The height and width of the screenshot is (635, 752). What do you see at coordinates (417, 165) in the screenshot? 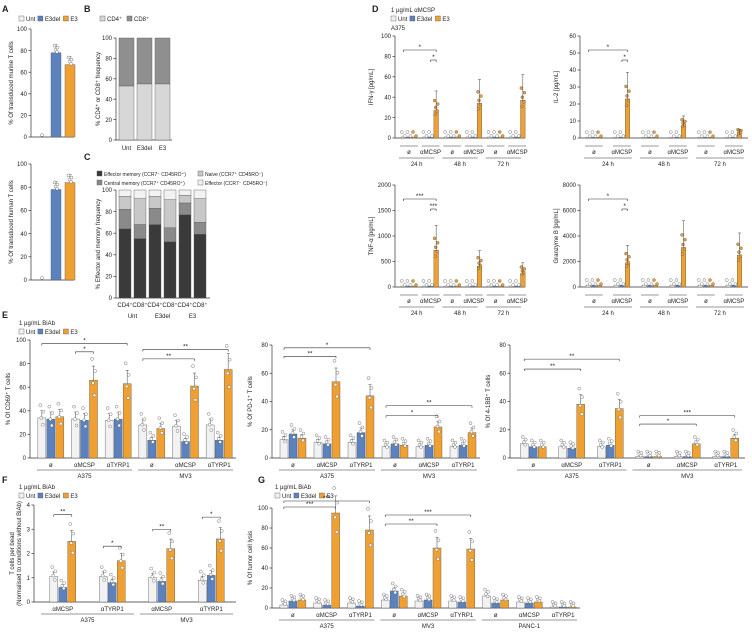
I see `panel-d-ifng-time-label: 24 h` at bounding box center [417, 165].